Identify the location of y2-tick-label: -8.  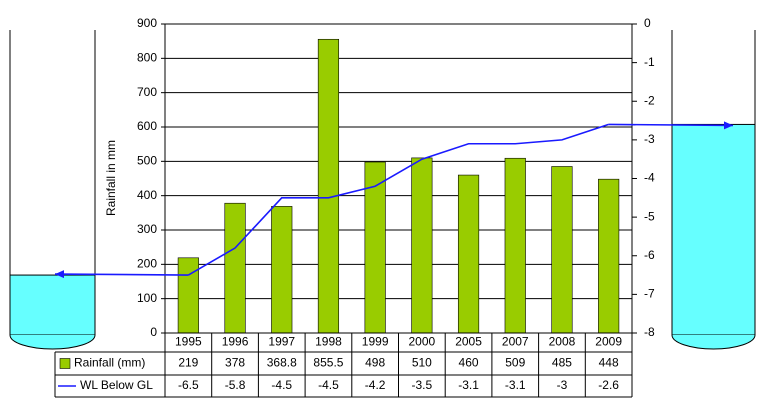
(649, 332).